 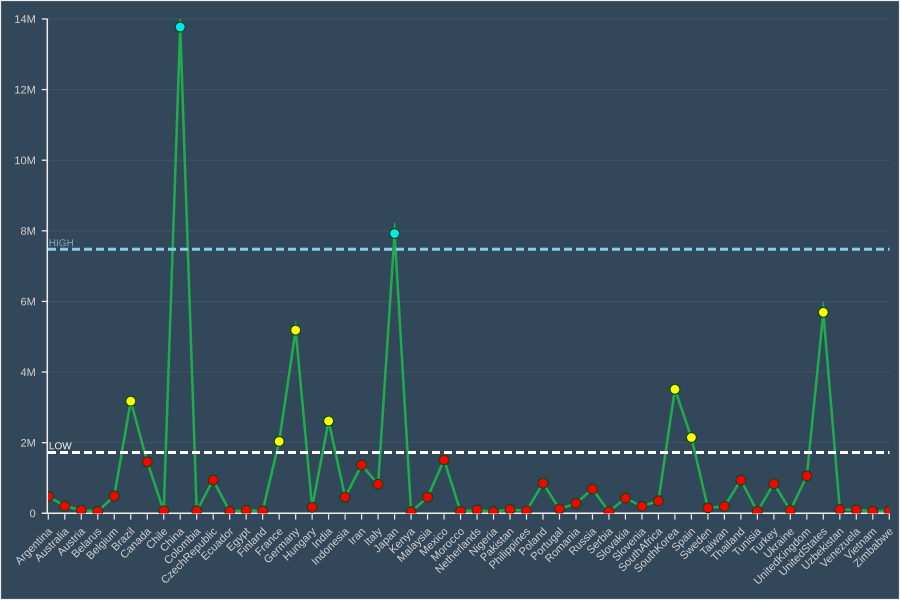 What do you see at coordinates (33, 514) in the screenshot?
I see `svg-text: 0` at bounding box center [33, 514].